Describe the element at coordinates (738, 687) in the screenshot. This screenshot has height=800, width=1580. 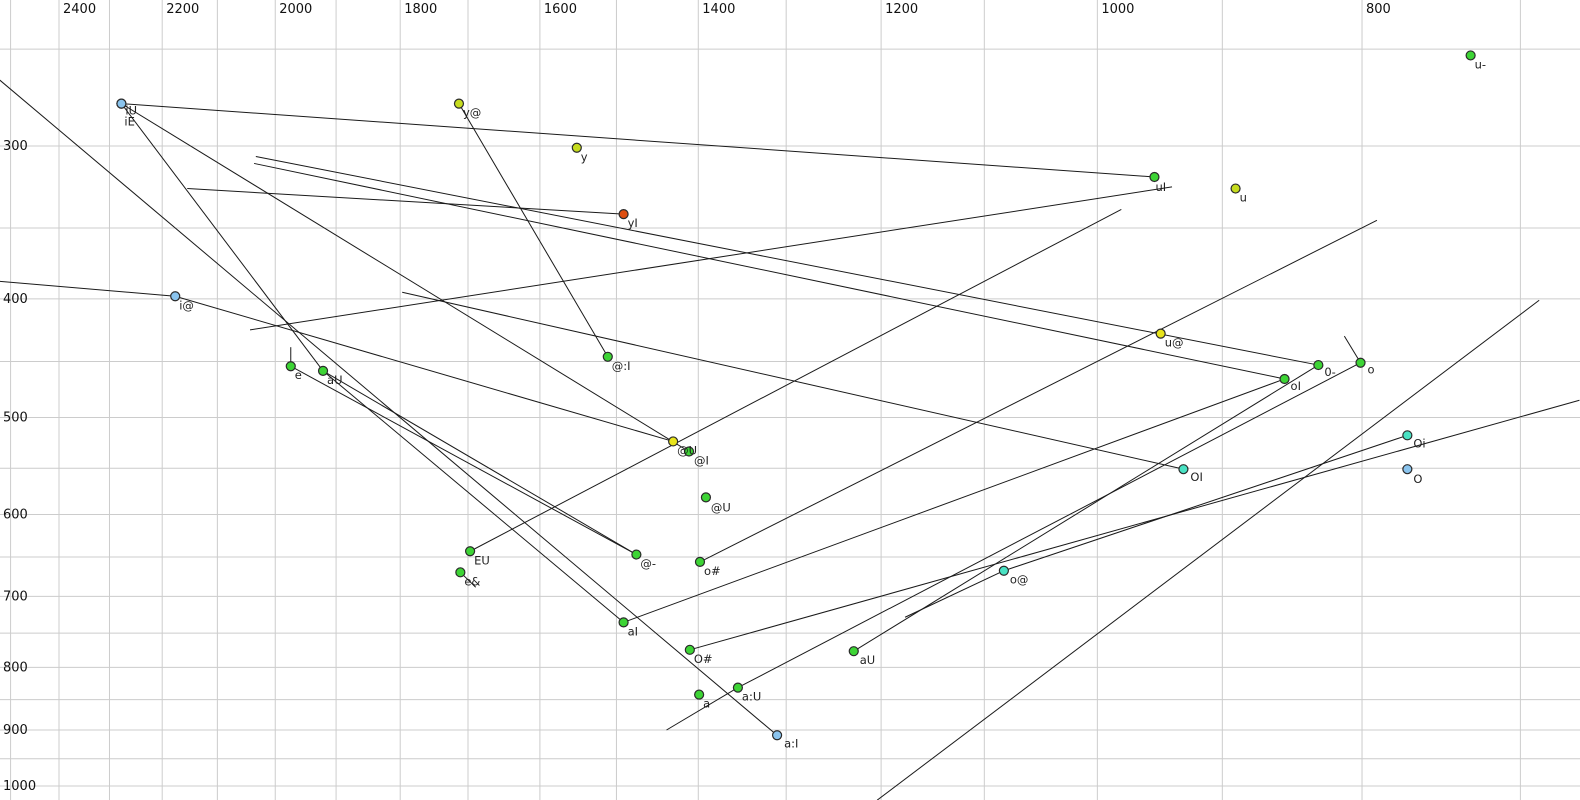
I see `vowel-point-a:U` at that location.